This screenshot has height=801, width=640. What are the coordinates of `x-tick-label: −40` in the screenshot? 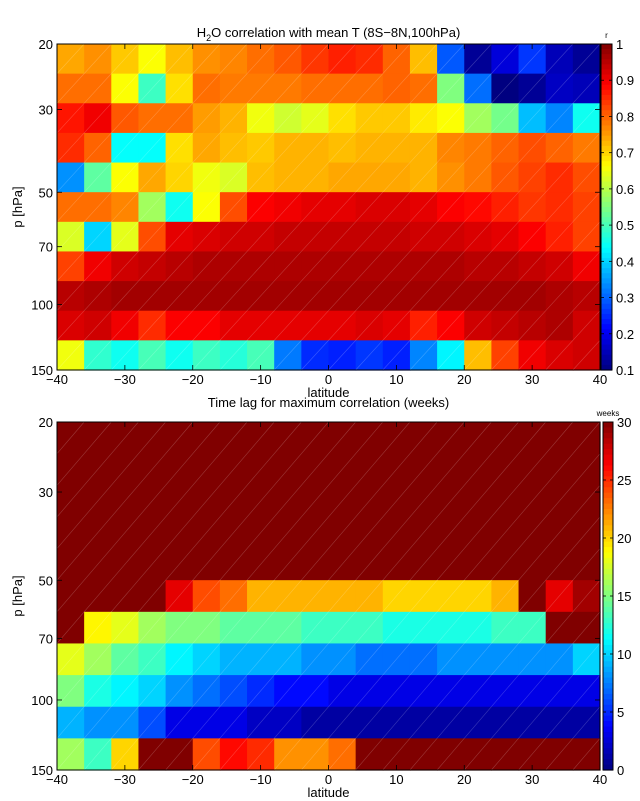 It's located at (57, 379).